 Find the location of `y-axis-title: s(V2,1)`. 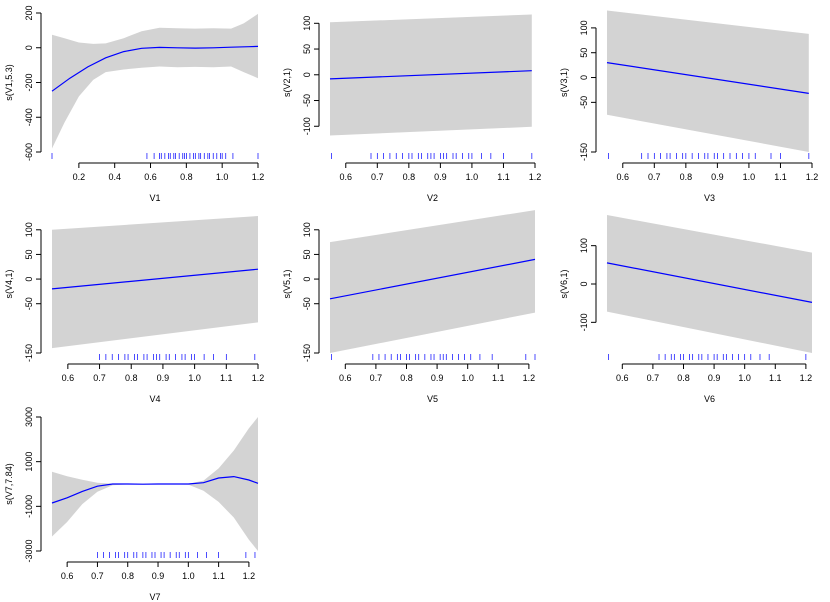

y-axis-title: s(V2,1) is located at coordinates (287, 82).